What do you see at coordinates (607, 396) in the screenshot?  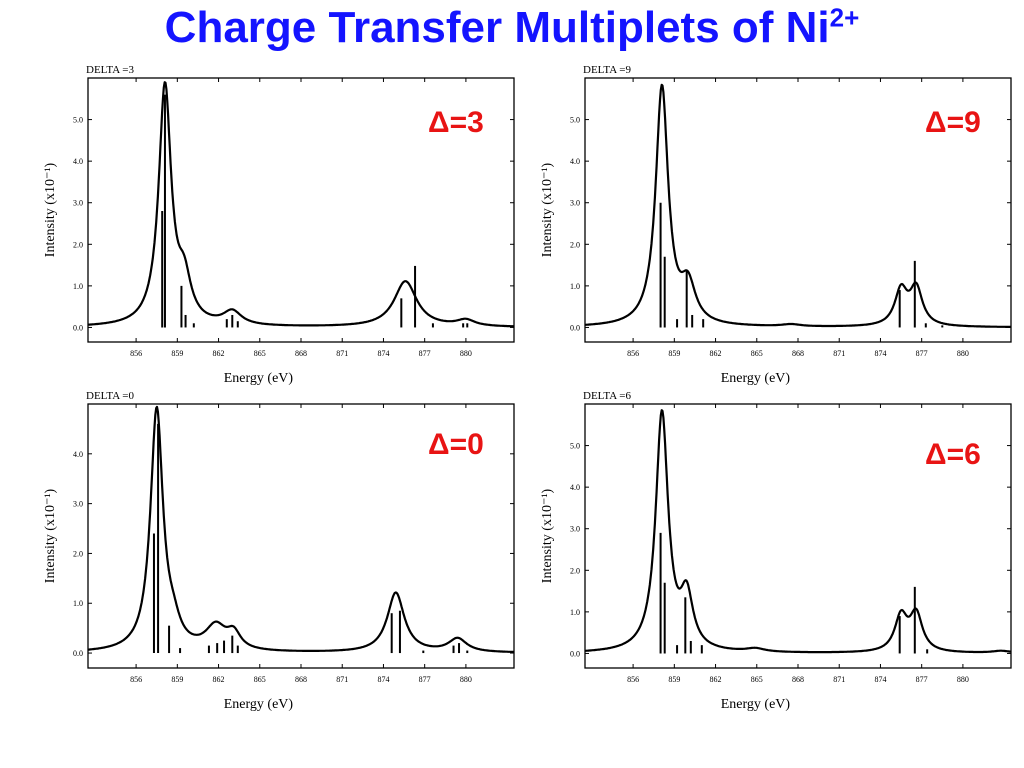 I see `chart-header: DELTA =6` at bounding box center [607, 396].